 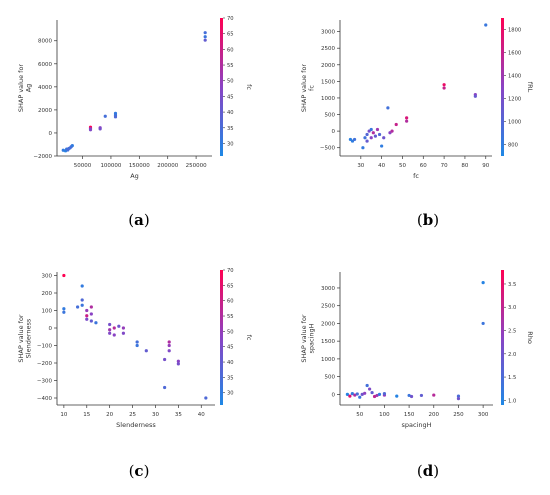 What do you see at coordinates (485, 166) in the screenshot?
I see `x-tick-label: 90` at bounding box center [485, 166].